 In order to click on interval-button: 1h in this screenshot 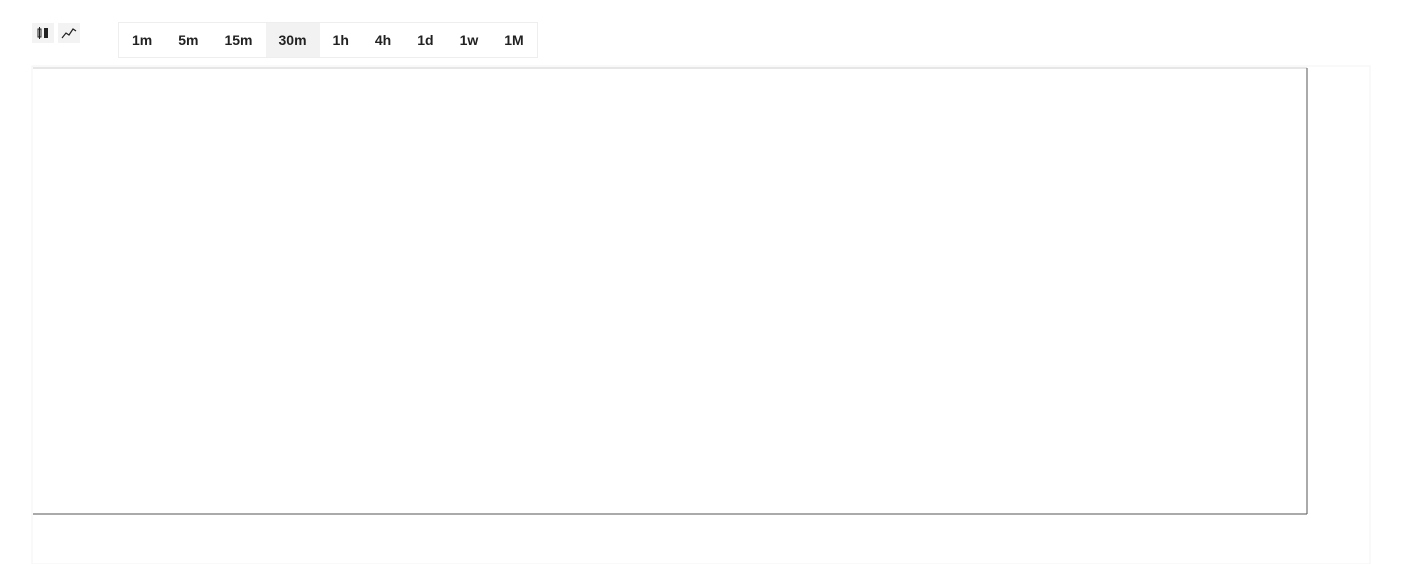, I will do `click(340, 40)`.